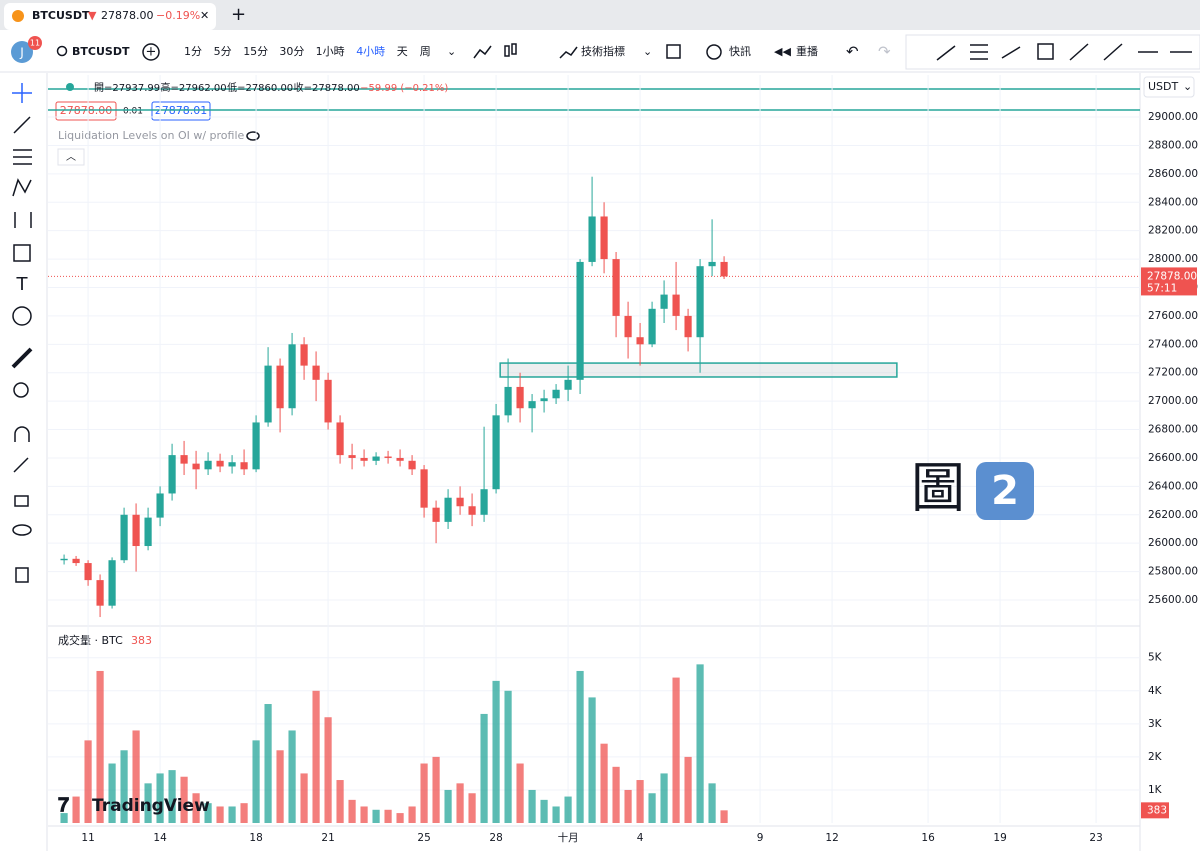  I want to click on replay-icon: ◀◀, so click(782, 51).